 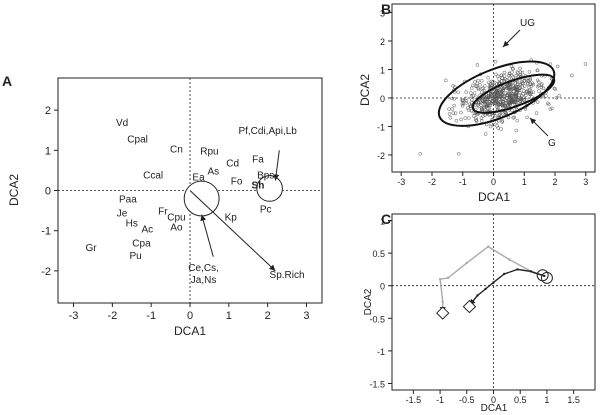 I want to click on species-label: Je, so click(x=122, y=214).